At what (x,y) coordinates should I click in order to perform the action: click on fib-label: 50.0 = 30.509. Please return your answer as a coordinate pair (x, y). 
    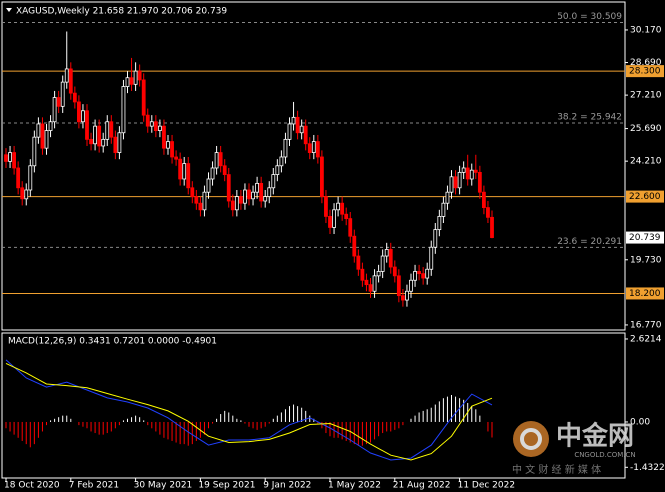
    Looking at the image, I should click on (589, 17).